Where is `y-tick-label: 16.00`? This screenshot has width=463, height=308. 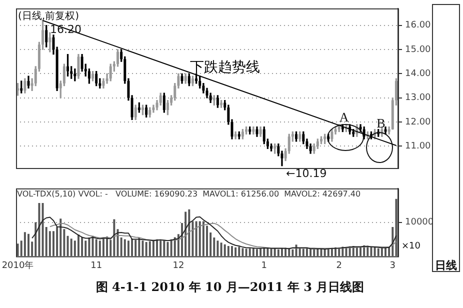 y-tick-label: 16.00 is located at coordinates (418, 25).